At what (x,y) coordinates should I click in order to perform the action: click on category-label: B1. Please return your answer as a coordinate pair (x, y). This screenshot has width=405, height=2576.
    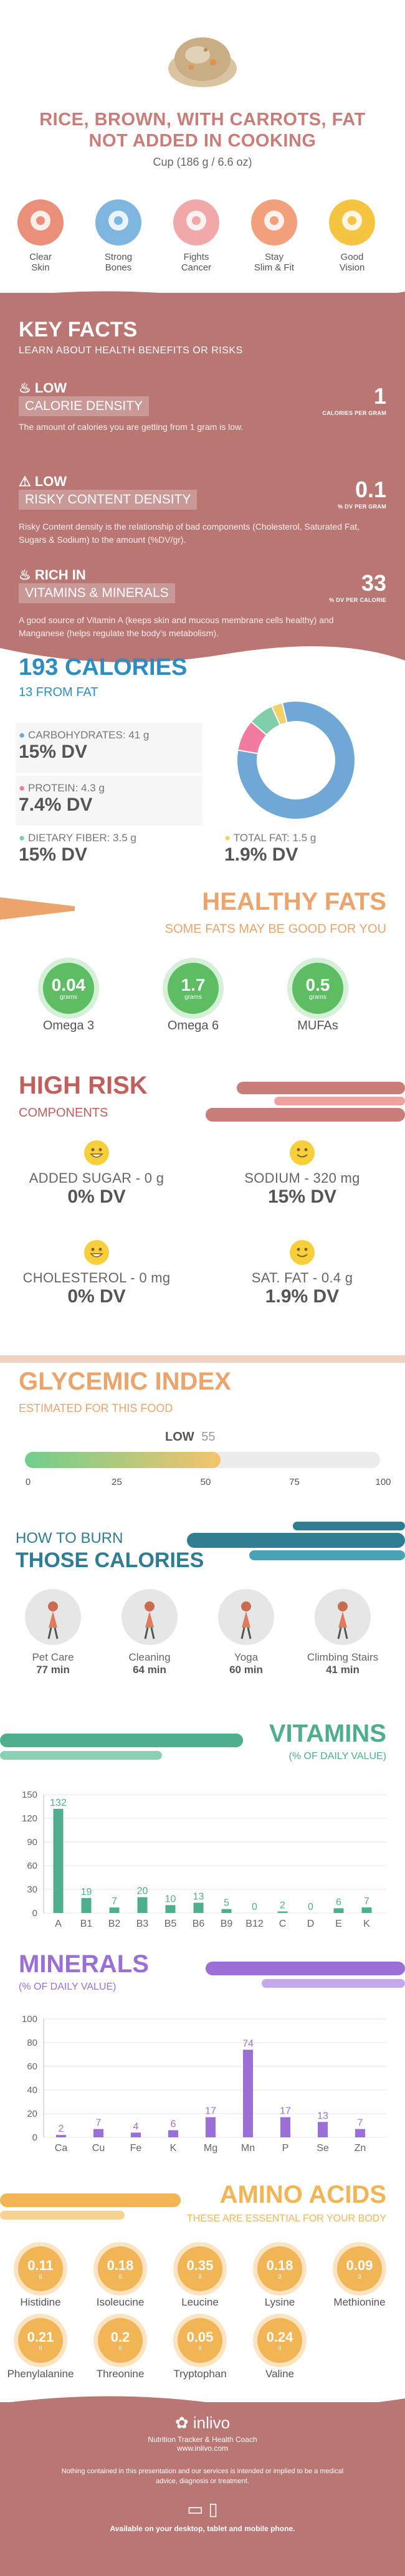
    Looking at the image, I should click on (86, 1924).